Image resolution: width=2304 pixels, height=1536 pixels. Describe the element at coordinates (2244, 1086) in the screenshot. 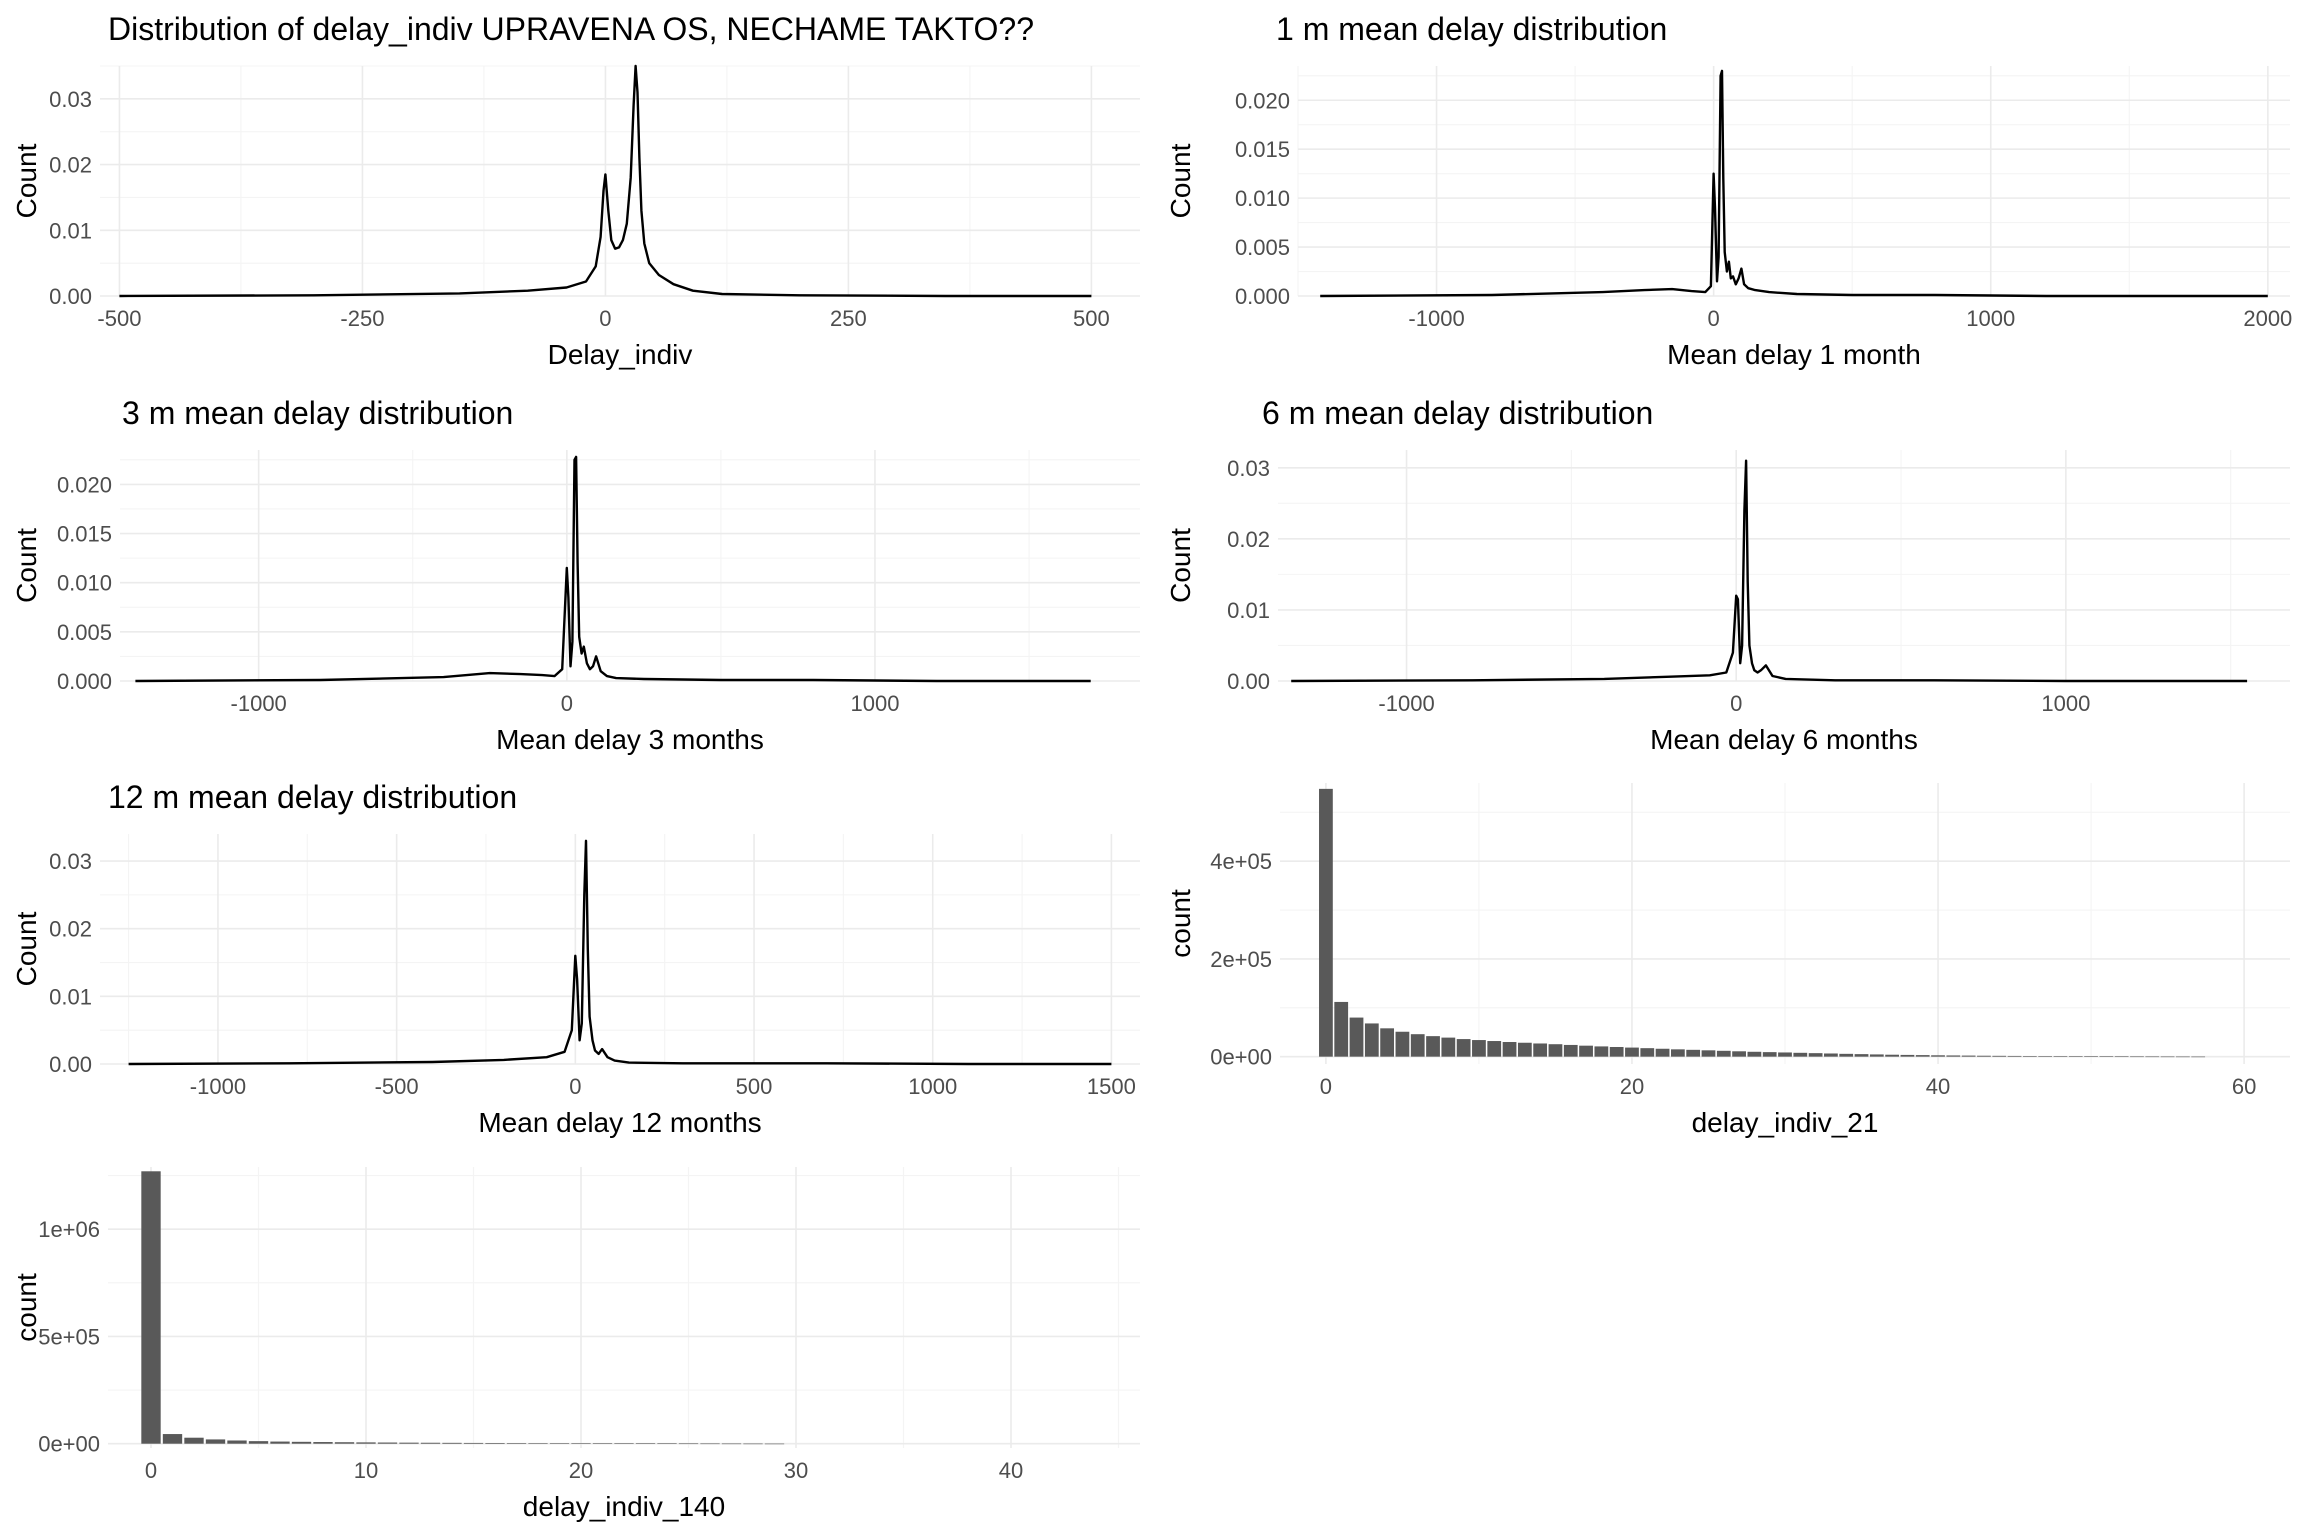

I see `x-tick-label: 60` at that location.